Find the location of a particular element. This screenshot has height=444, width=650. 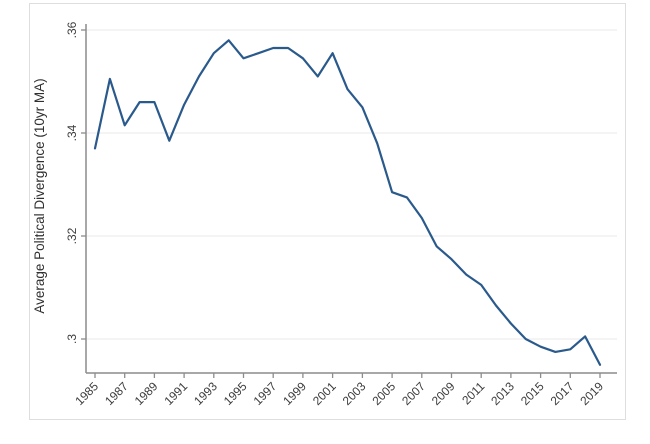

y-tick-label: .3 is located at coordinates (72, 339).